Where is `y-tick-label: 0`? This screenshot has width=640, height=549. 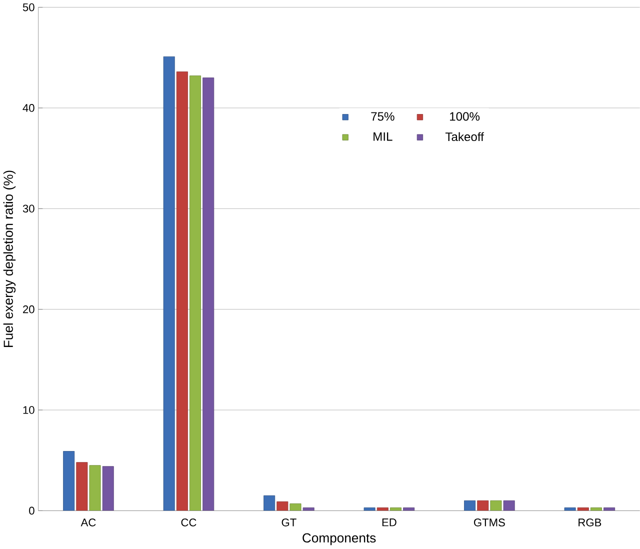
y-tick-label: 0 is located at coordinates (31, 511).